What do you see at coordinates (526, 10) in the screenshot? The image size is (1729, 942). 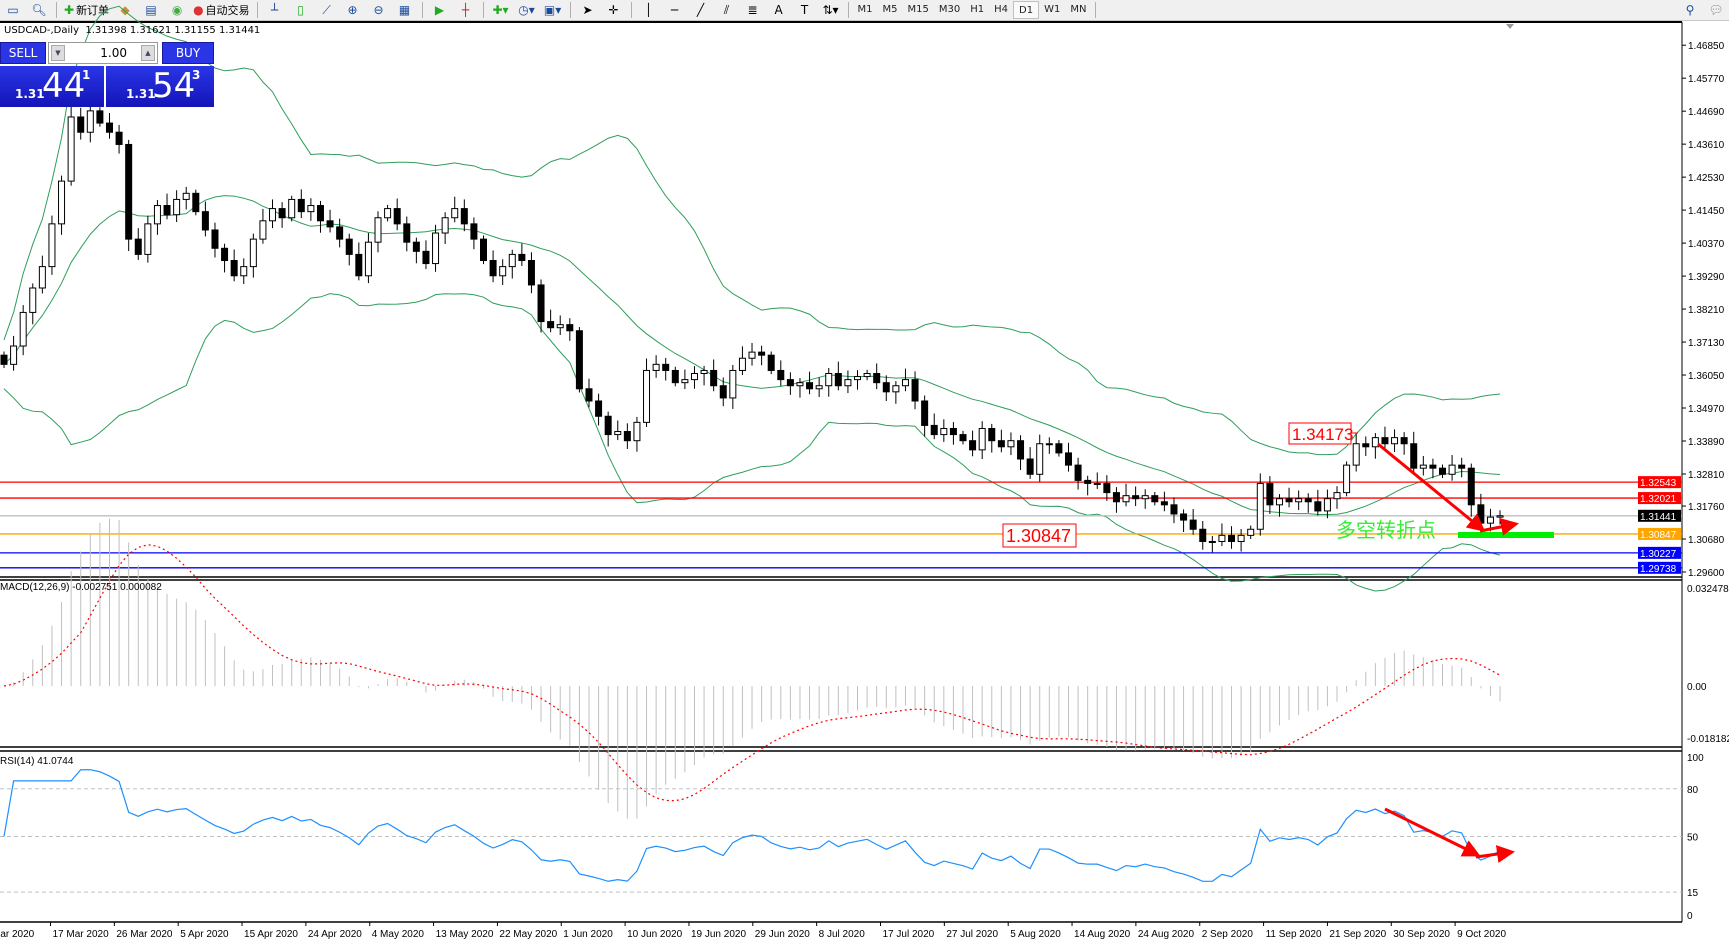 I see `periods-icon: ◷▾` at bounding box center [526, 10].